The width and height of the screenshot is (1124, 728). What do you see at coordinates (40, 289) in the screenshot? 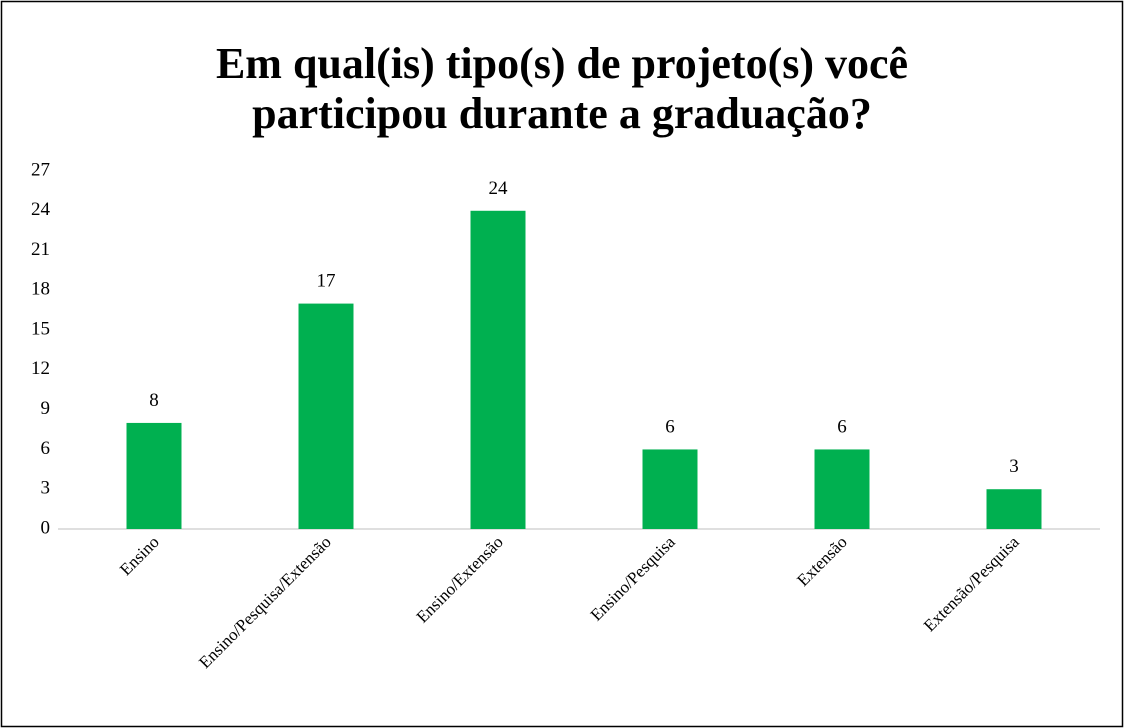
I see `y-tick-label: 18` at bounding box center [40, 289].